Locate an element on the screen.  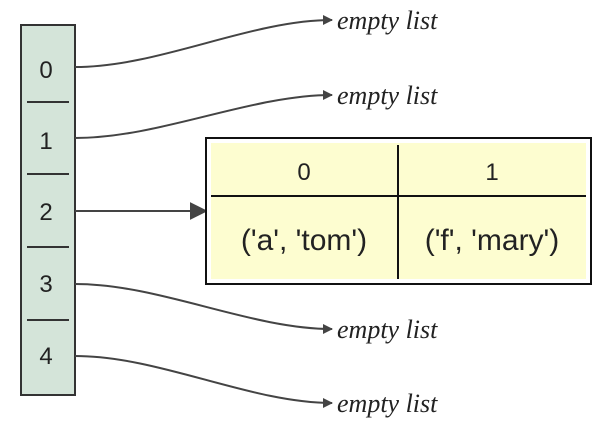
bucket-array-box is located at coordinates (48, 210).